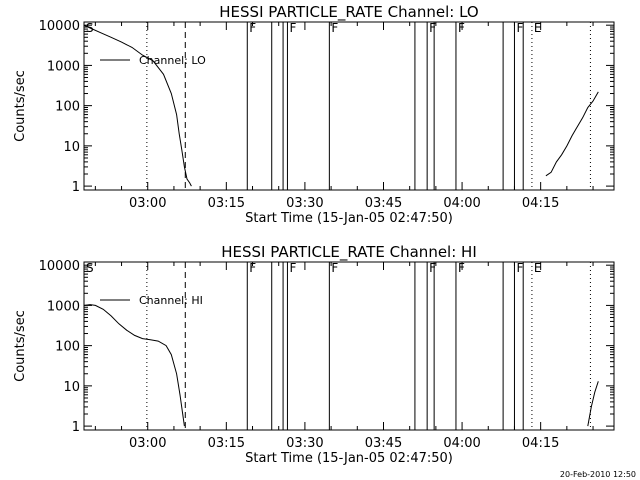  What do you see at coordinates (171, 300) in the screenshot?
I see `legend-label: Channel: HI` at bounding box center [171, 300].